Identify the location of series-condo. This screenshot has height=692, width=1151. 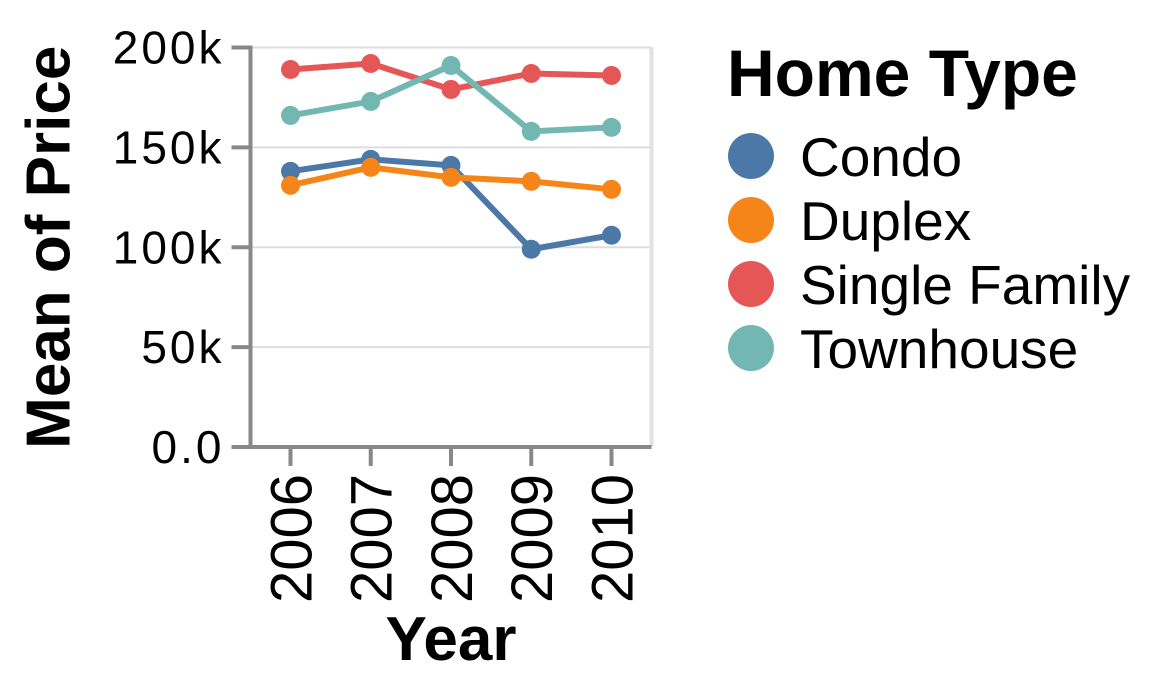
(451, 204).